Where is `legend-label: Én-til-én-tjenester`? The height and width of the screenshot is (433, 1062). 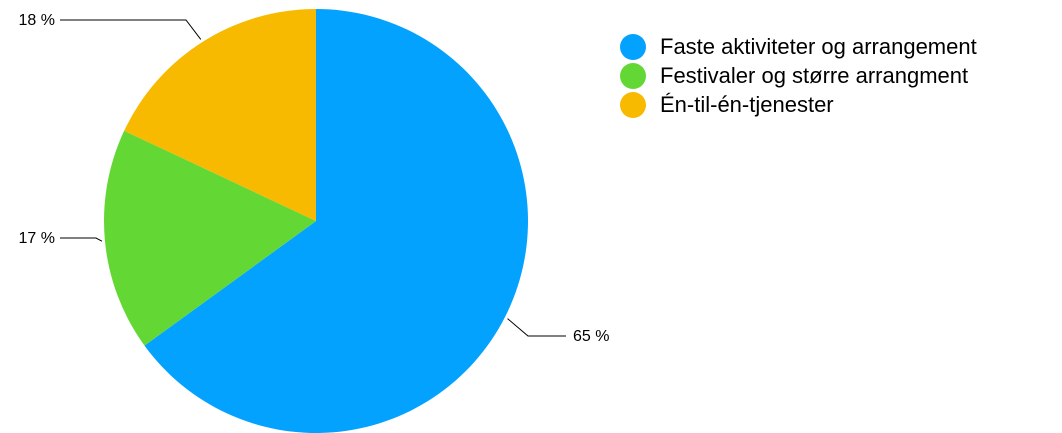
legend-label: Én-til-én-tjenester is located at coordinates (747, 104).